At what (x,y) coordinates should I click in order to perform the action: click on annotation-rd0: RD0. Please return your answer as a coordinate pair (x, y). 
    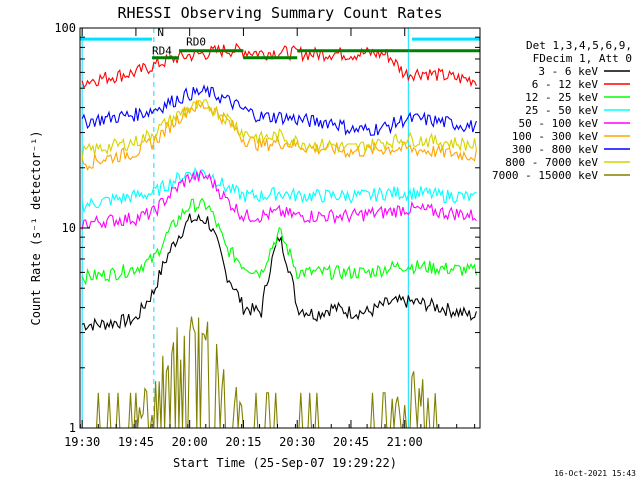
    Looking at the image, I should click on (196, 41).